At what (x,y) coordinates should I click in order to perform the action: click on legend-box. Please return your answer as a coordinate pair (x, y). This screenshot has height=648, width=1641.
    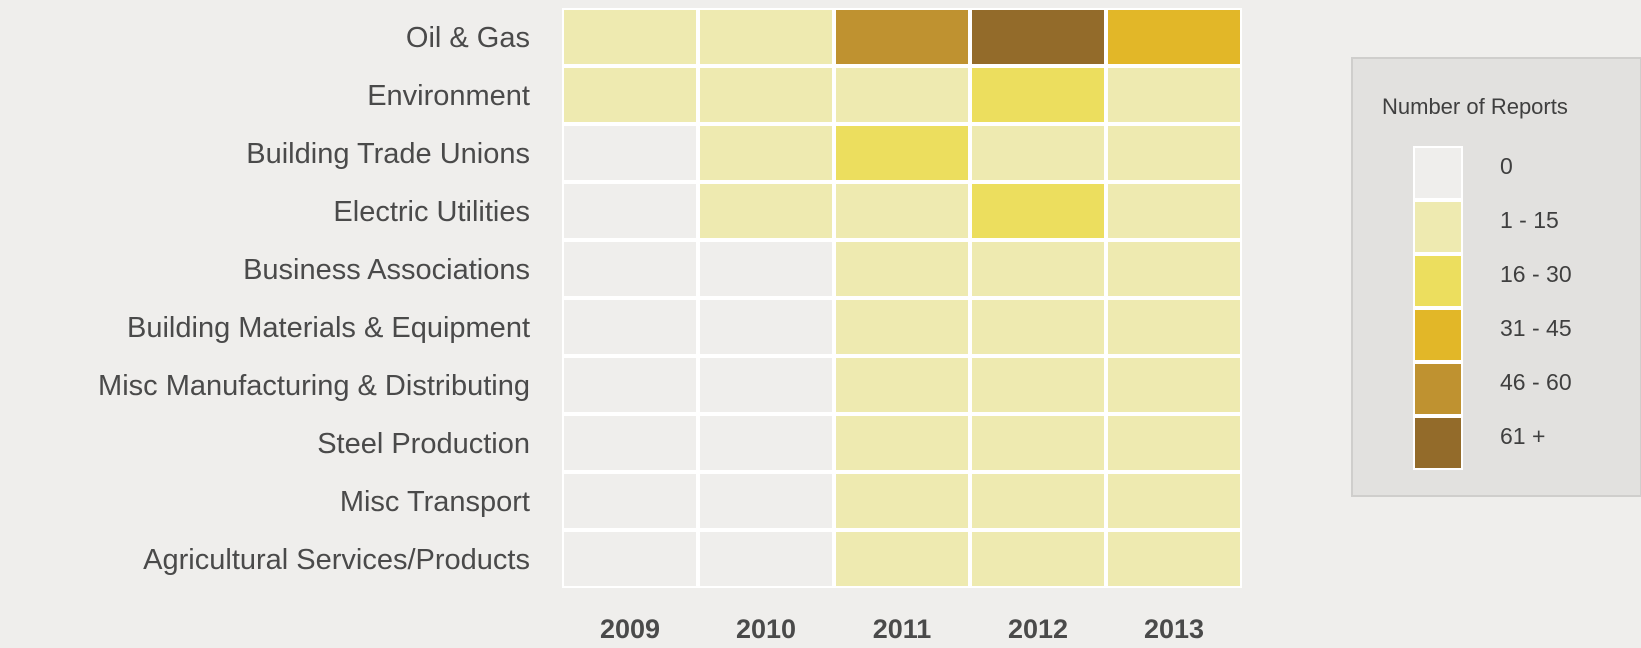
    Looking at the image, I should click on (1496, 277).